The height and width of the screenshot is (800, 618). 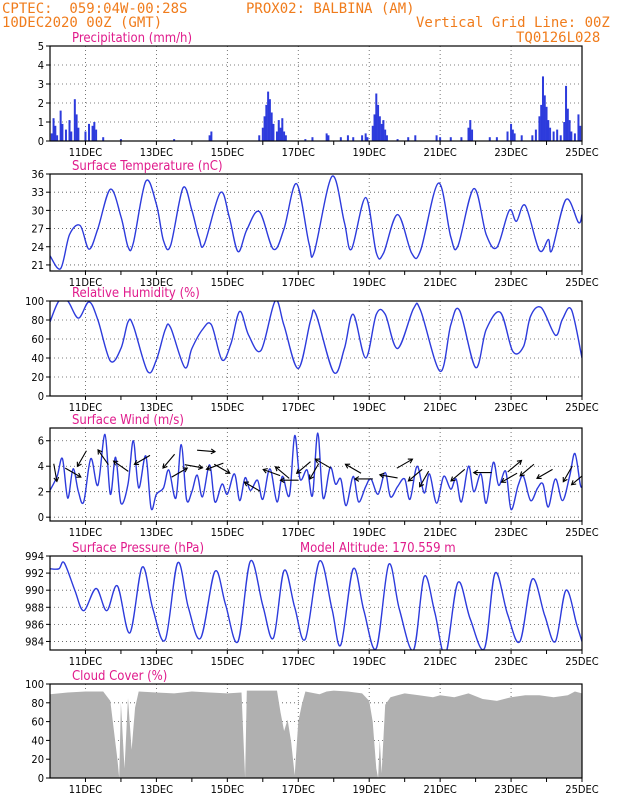 I want to click on y-tick-label: 4, so click(x=41, y=466).